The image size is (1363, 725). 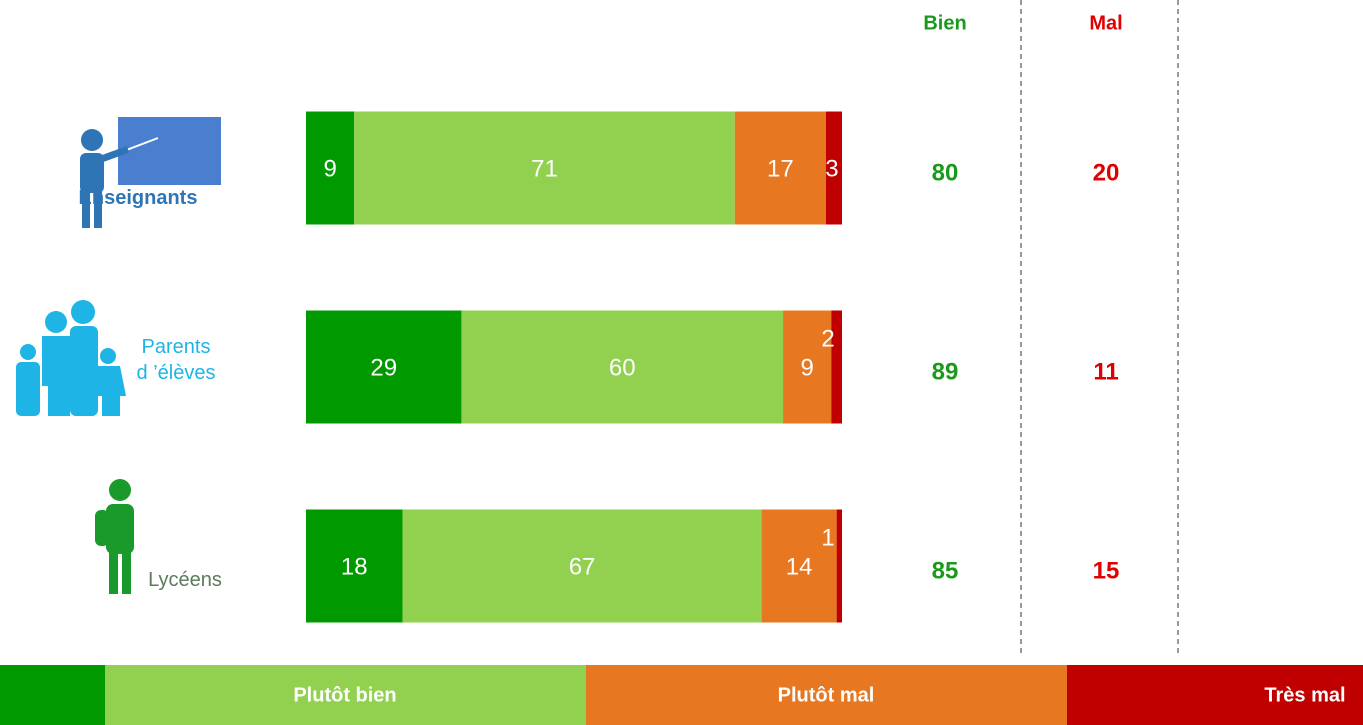 I want to click on total-value: 15, so click(x=1106, y=570).